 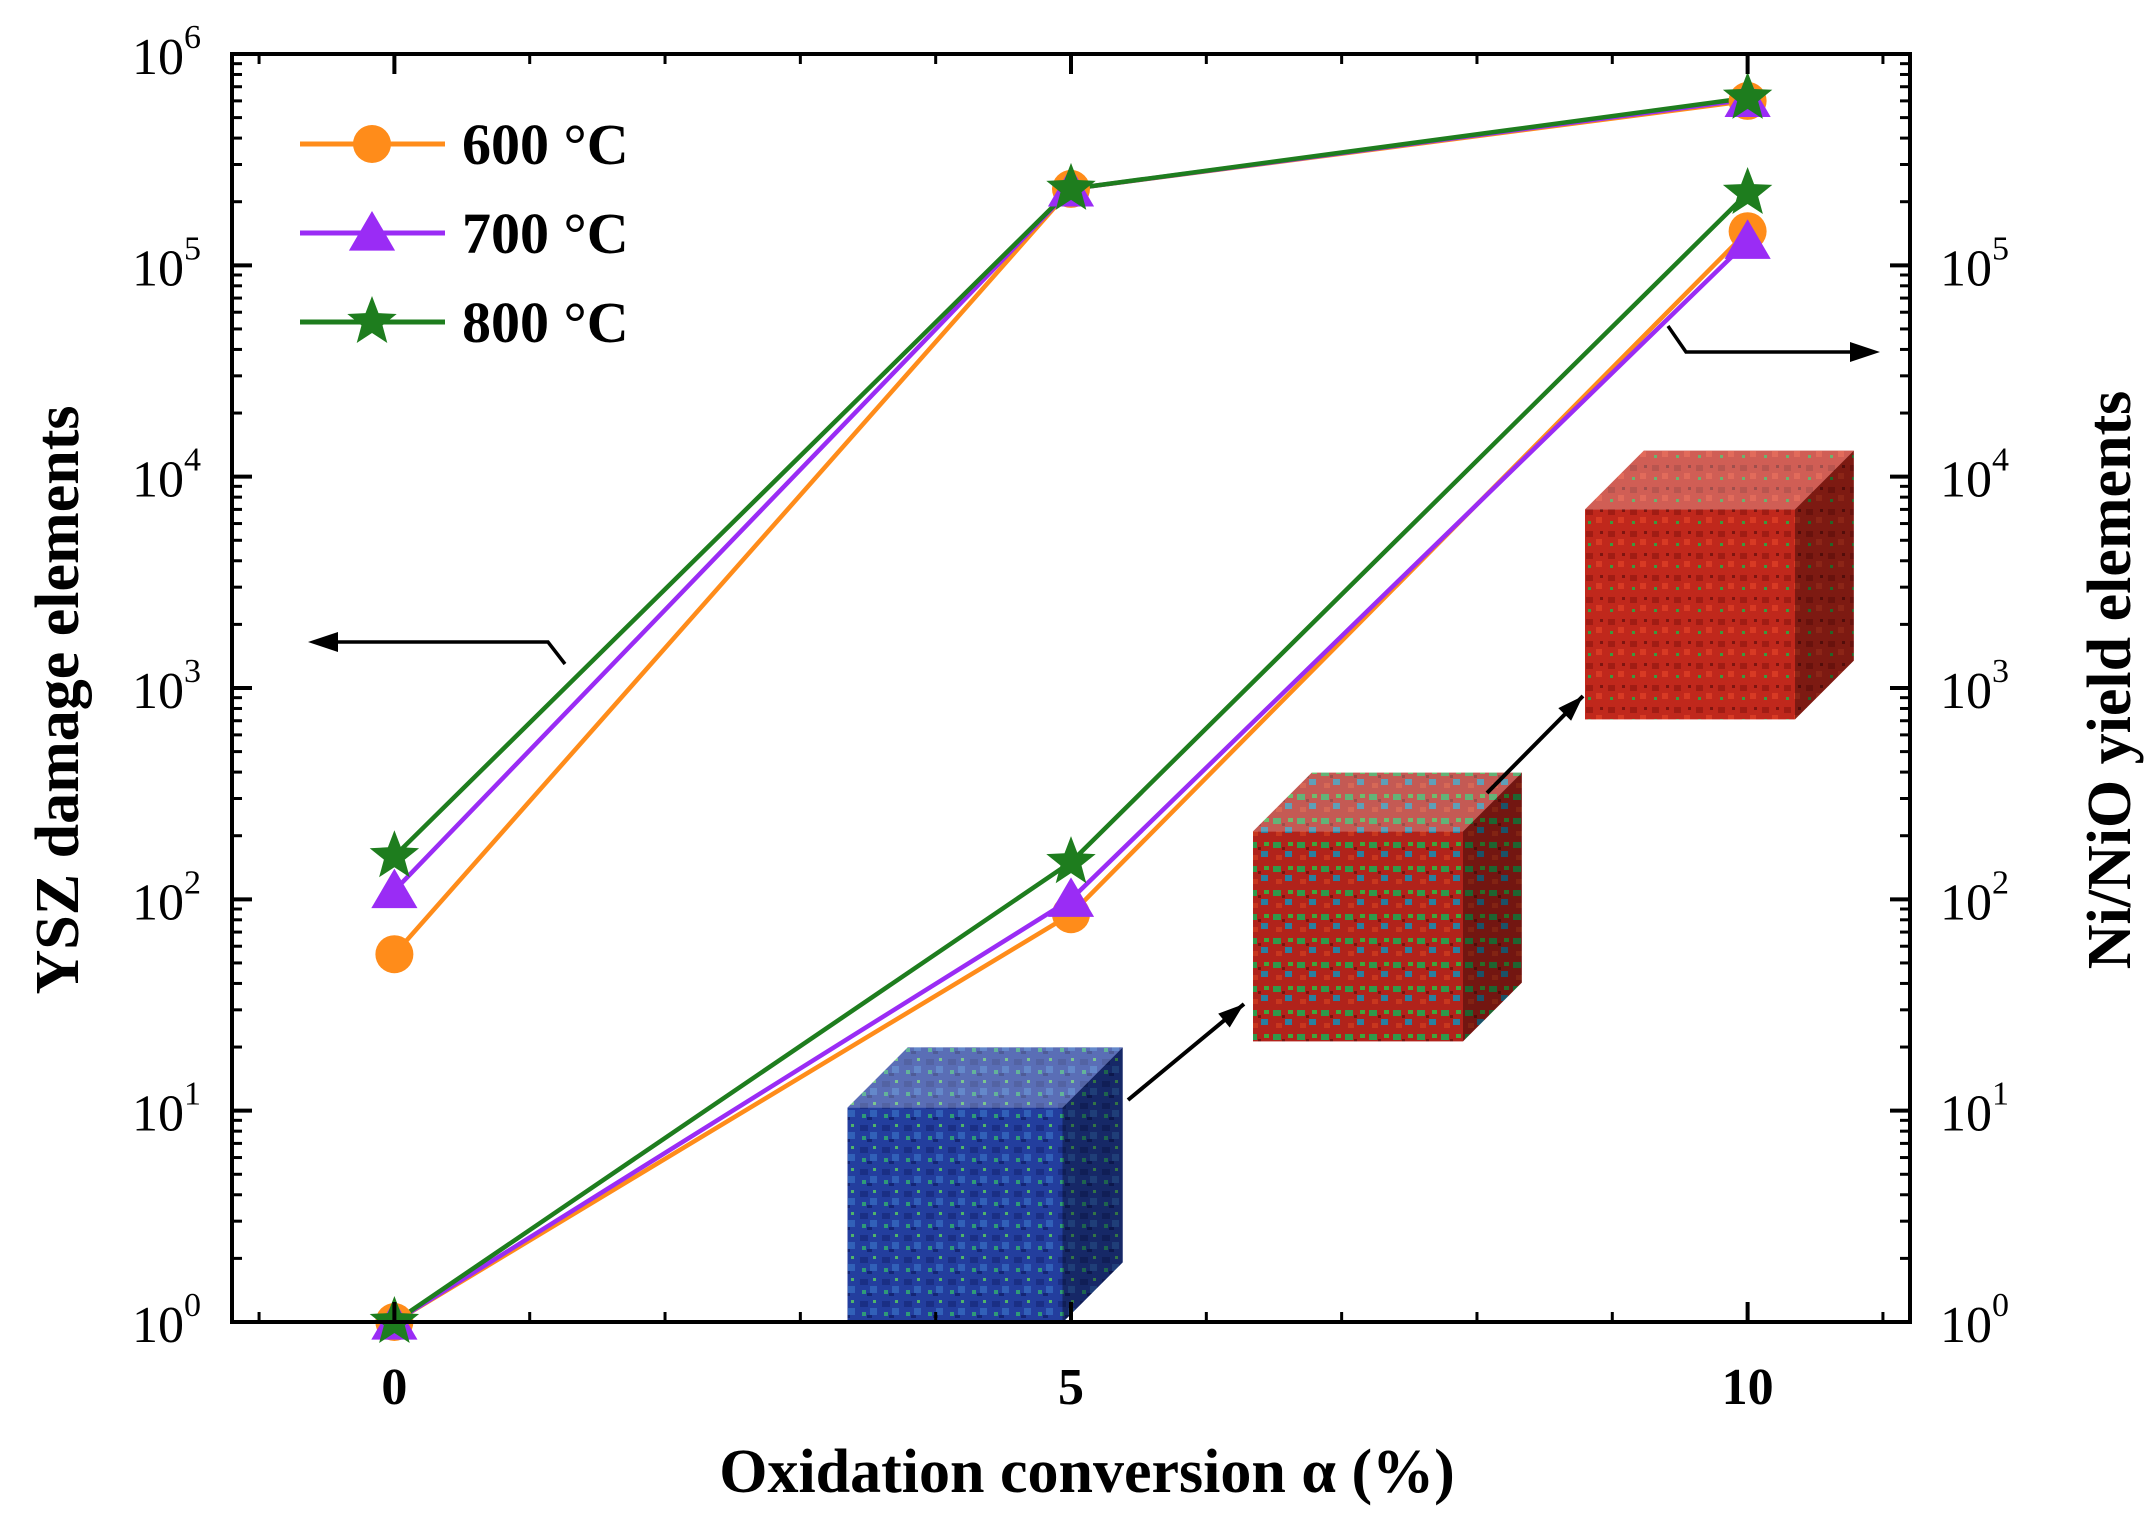 I want to click on data-point-600-left, so click(x=394, y=954).